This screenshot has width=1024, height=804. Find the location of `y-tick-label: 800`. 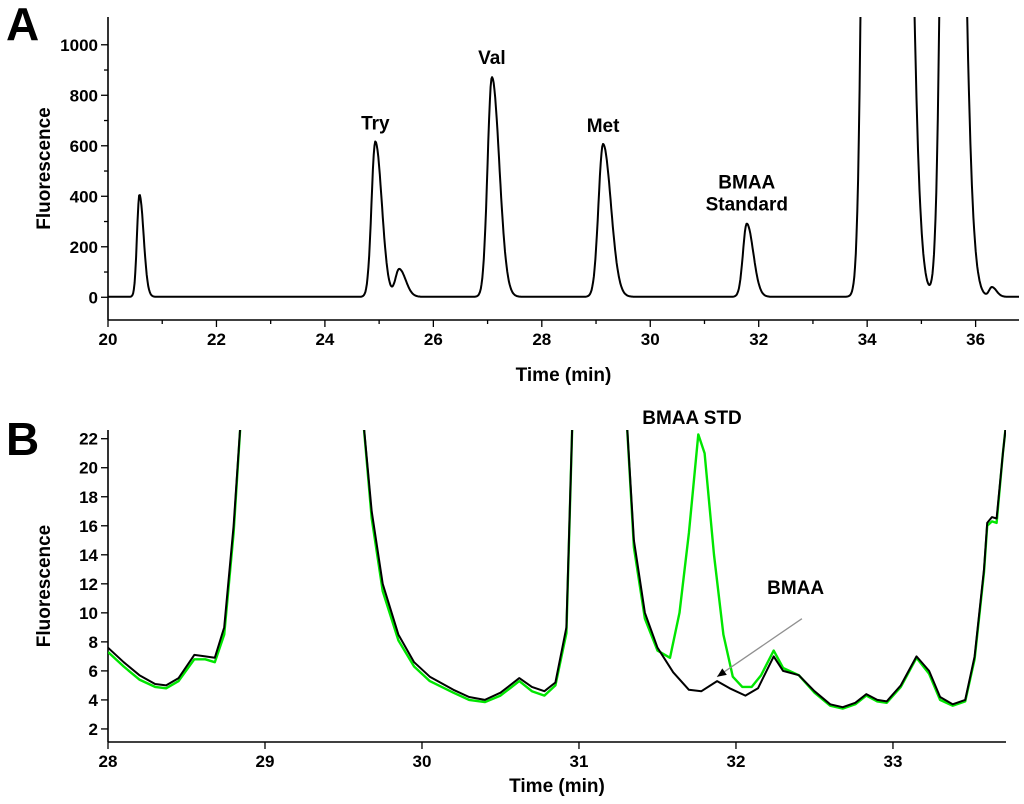

y-tick-label: 800 is located at coordinates (84, 95).